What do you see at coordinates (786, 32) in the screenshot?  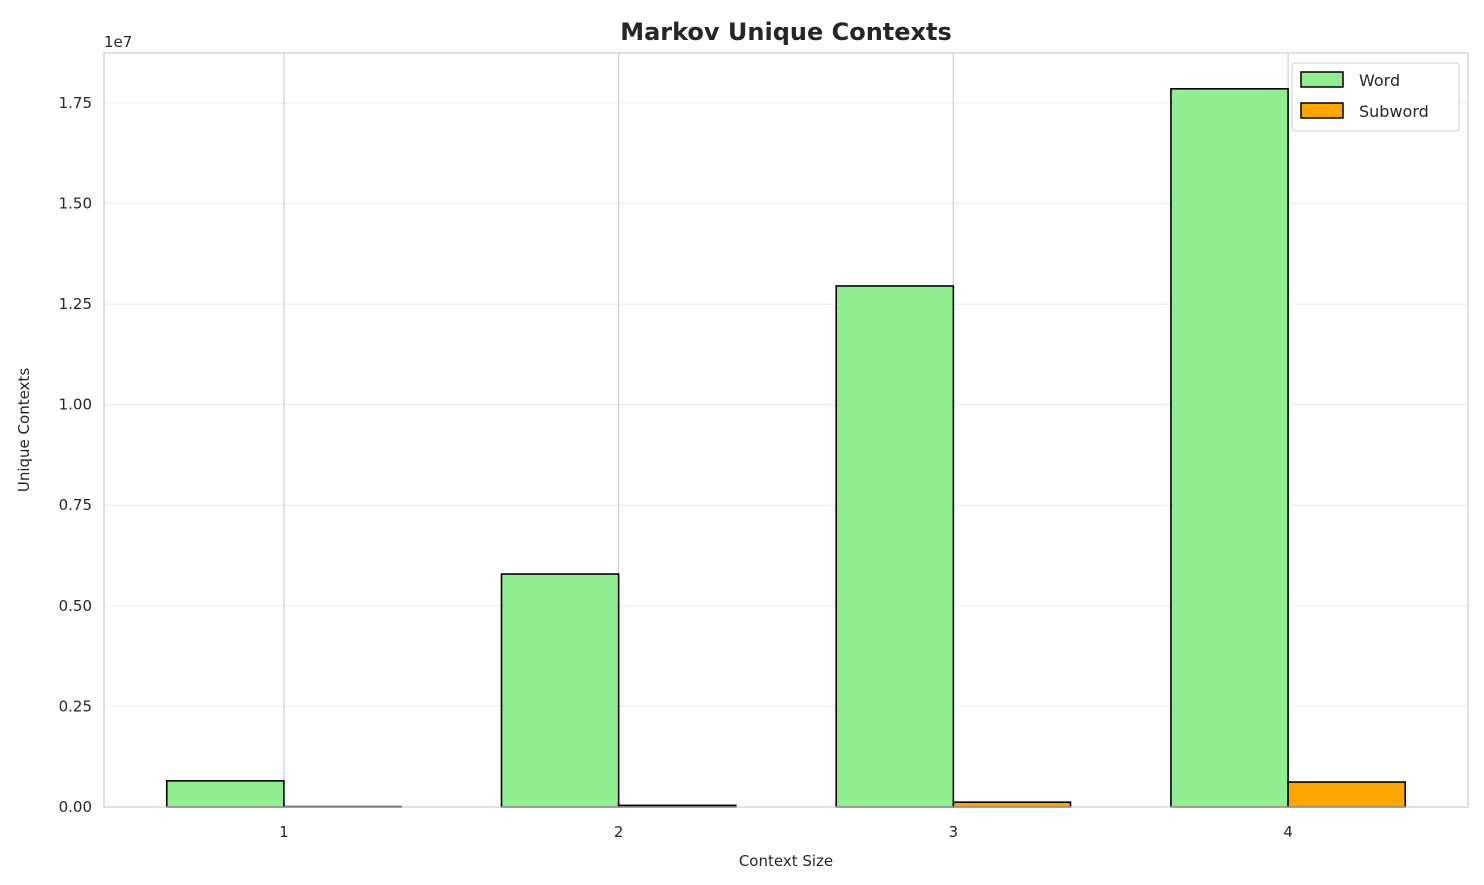 I see `chart-title: Markov Unique Contexts` at bounding box center [786, 32].